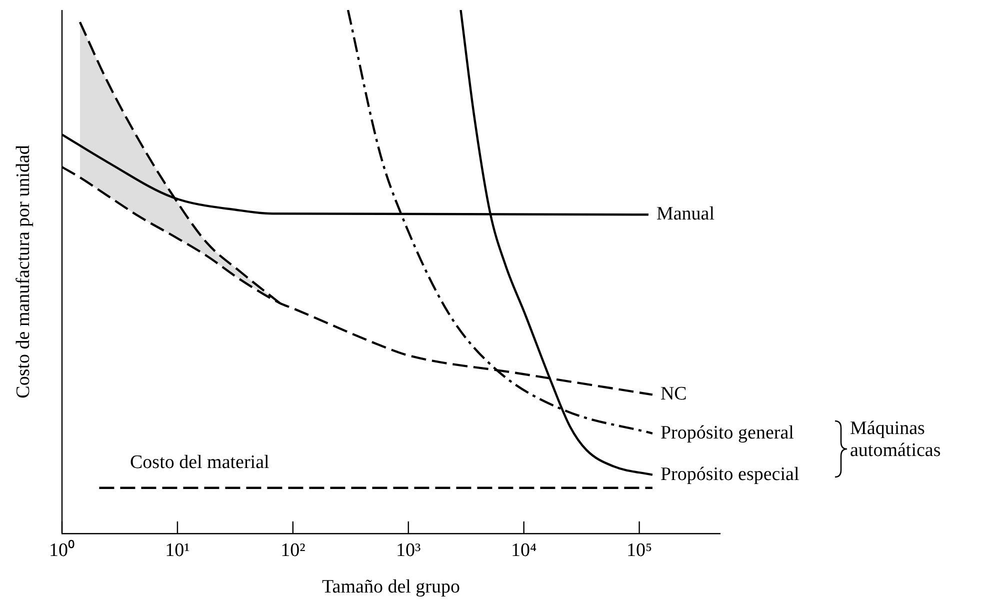  I want to click on series-label: Manual, so click(685, 214).